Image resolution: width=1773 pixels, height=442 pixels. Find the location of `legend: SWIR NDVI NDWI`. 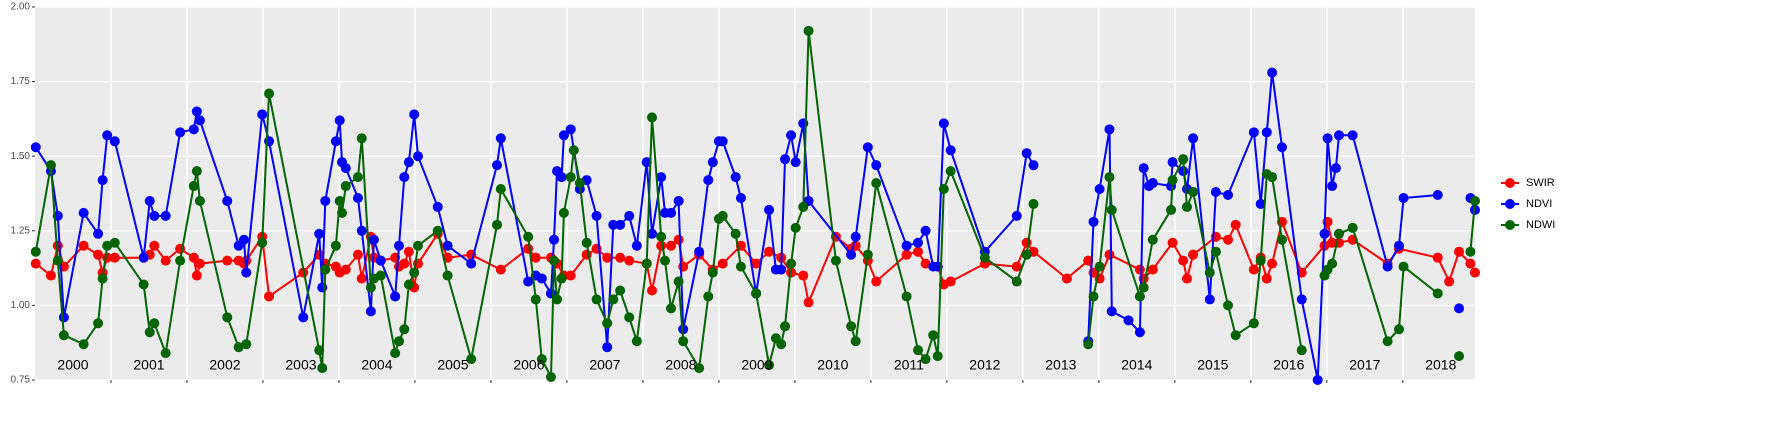

legend: SWIR NDVI NDWI is located at coordinates (1528, 204).